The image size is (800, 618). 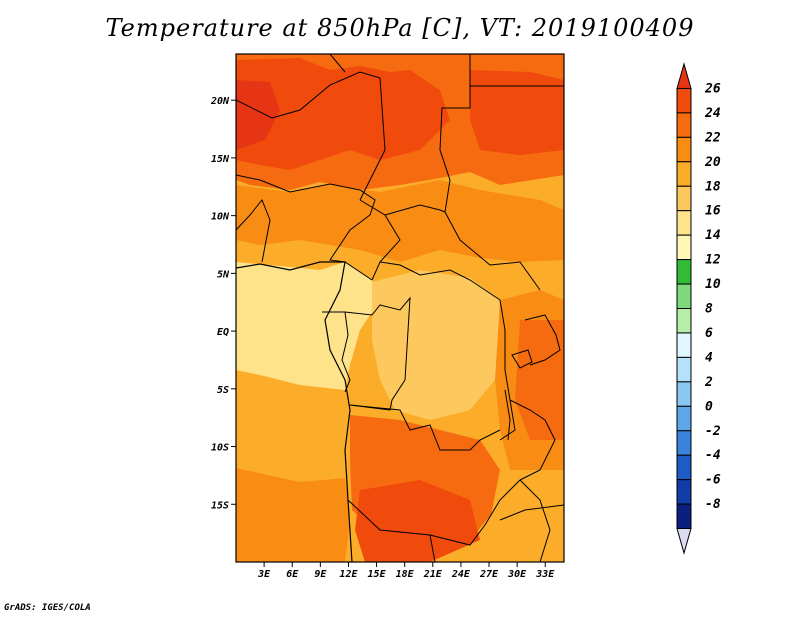 I want to click on y-tick-label: 5N, so click(x=223, y=274).